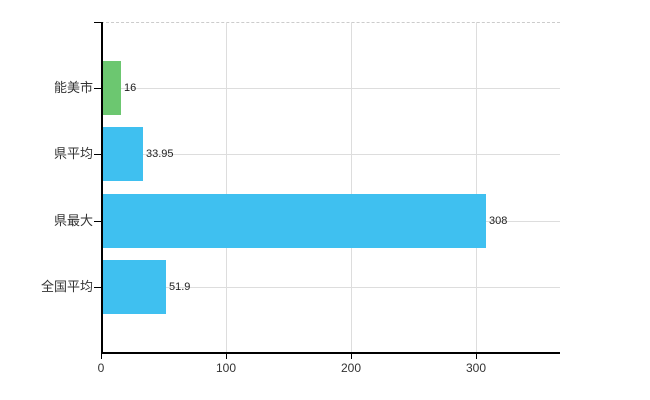 The height and width of the screenshot is (400, 650). Describe the element at coordinates (330, 353) in the screenshot. I see `x-axis-line` at that location.